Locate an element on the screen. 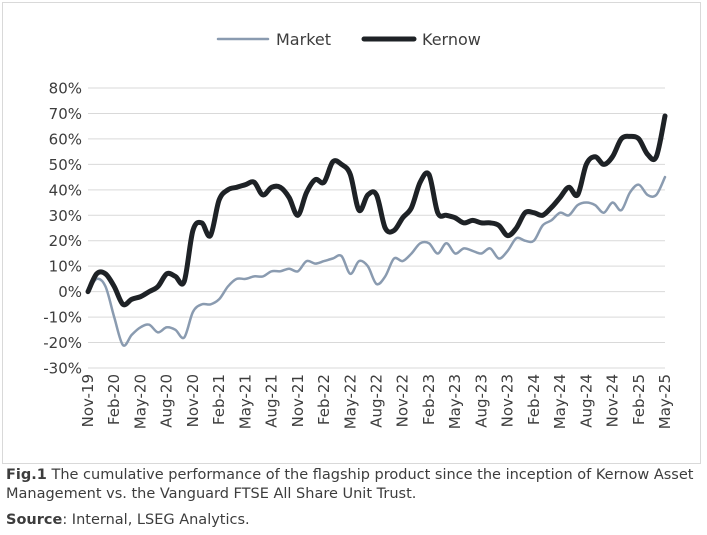 Image resolution: width=707 pixels, height=535 pixels. legend-label-kernow: Kernow is located at coordinates (451, 39).